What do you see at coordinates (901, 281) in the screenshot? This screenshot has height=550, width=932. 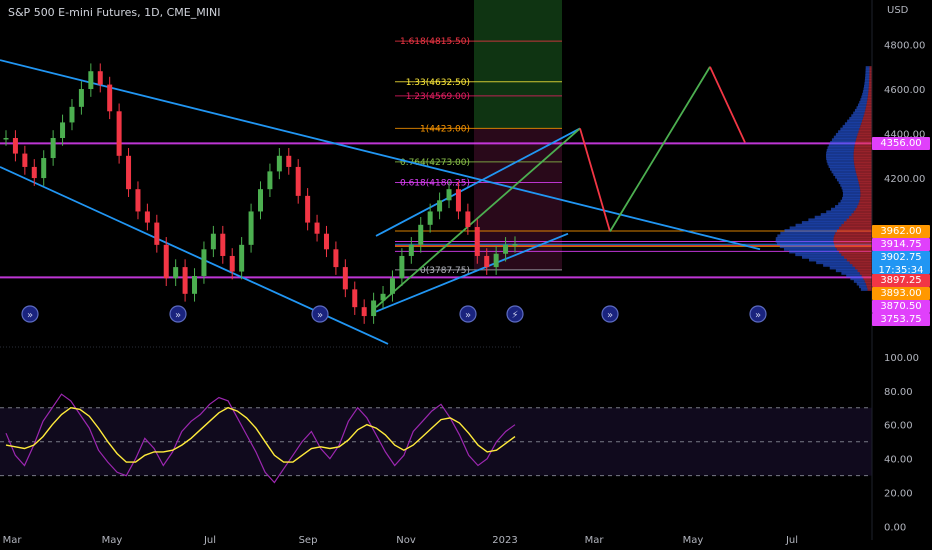 I see `price-badge-value: 3897.25` at bounding box center [901, 281].